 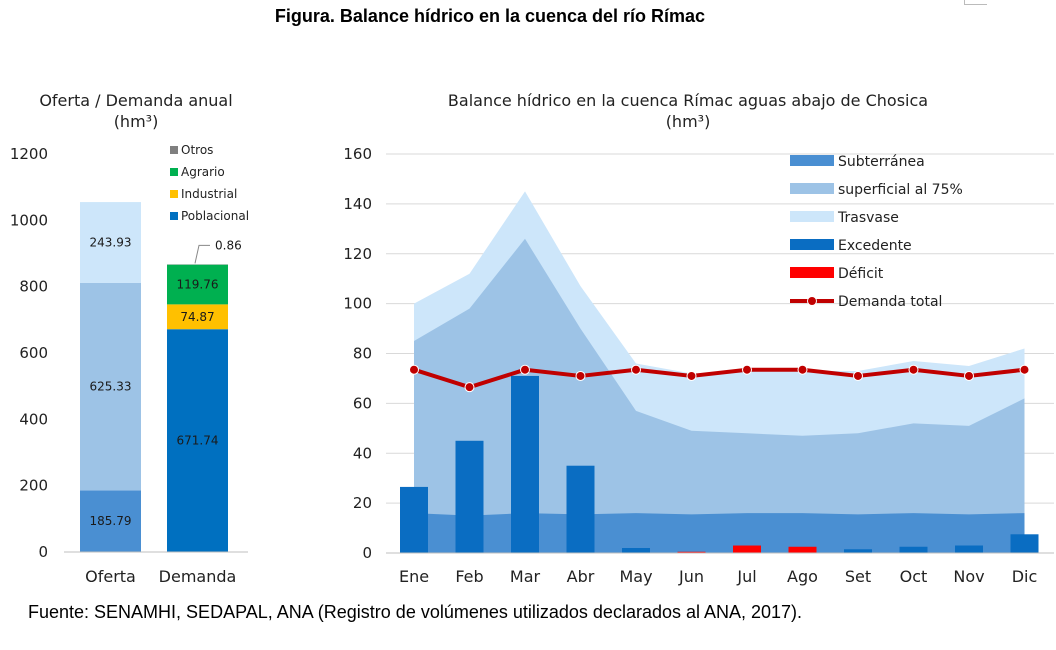 What do you see at coordinates (875, 246) in the screenshot?
I see `right-legend-label: Excedente` at bounding box center [875, 246].